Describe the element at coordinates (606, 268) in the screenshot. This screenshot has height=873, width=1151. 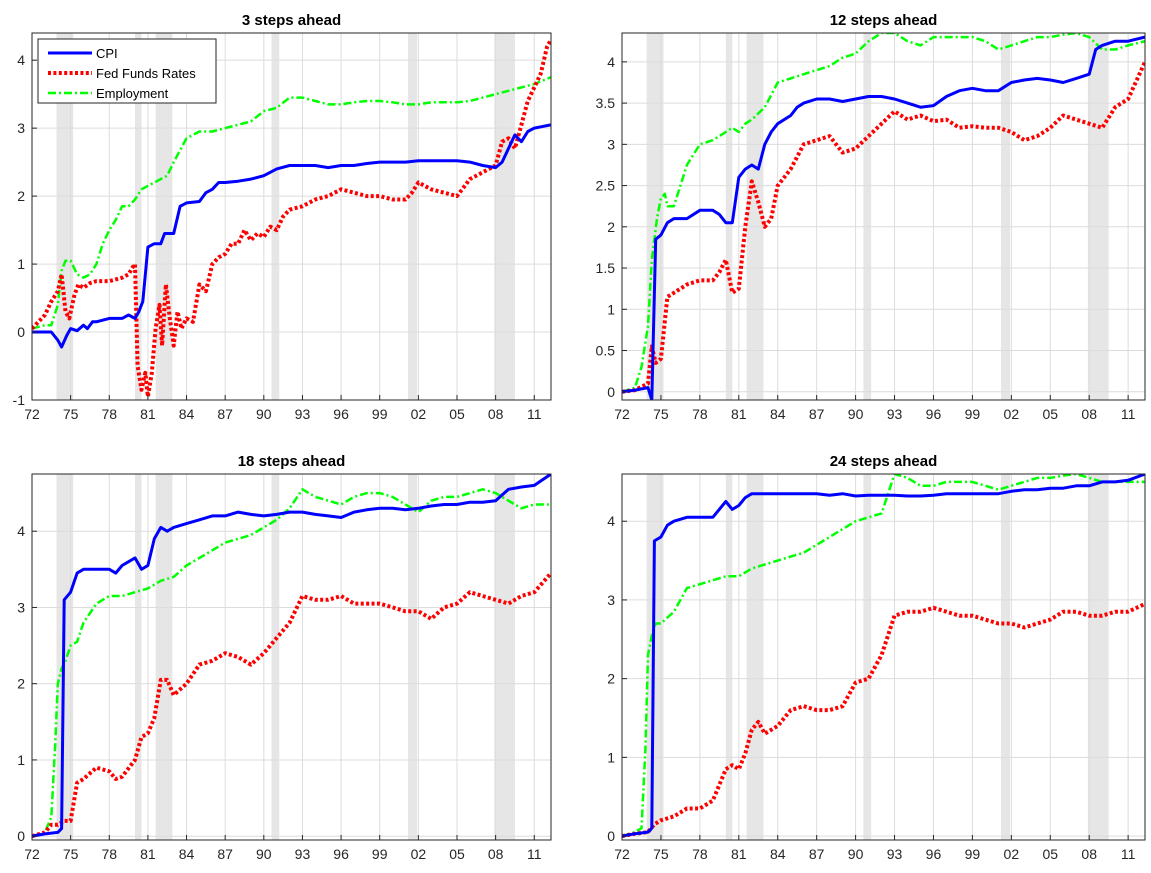
I see `y-tick-label: 1.5` at that location.